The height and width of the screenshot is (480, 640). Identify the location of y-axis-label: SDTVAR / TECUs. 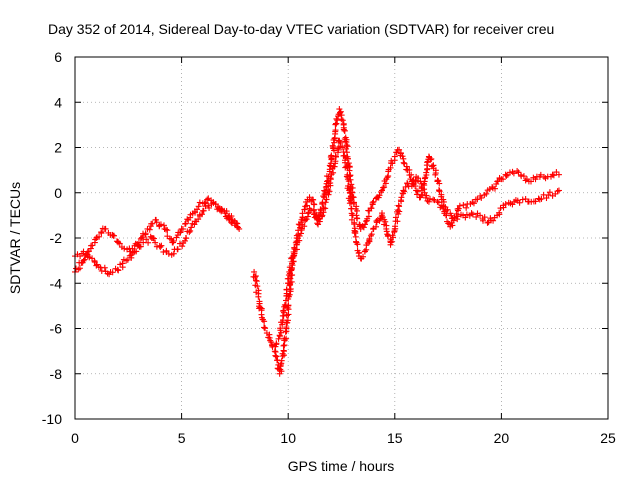
(15, 238).